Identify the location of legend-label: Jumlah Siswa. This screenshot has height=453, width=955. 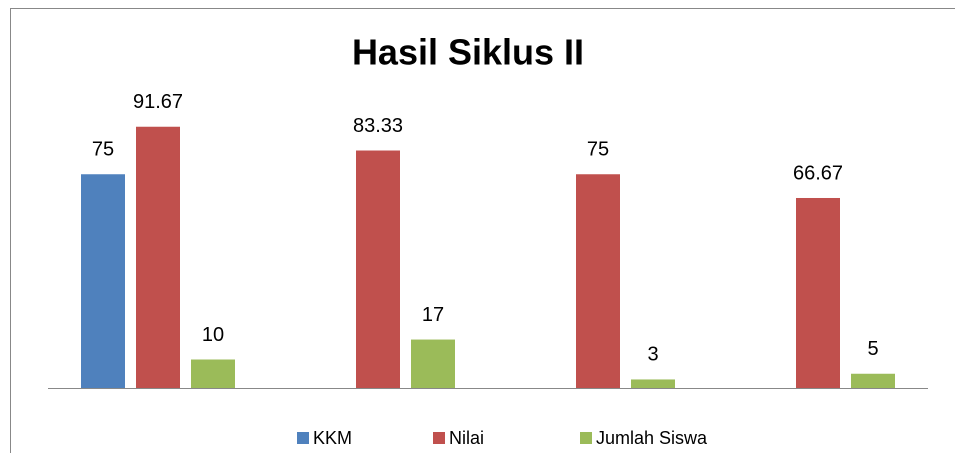
(652, 438).